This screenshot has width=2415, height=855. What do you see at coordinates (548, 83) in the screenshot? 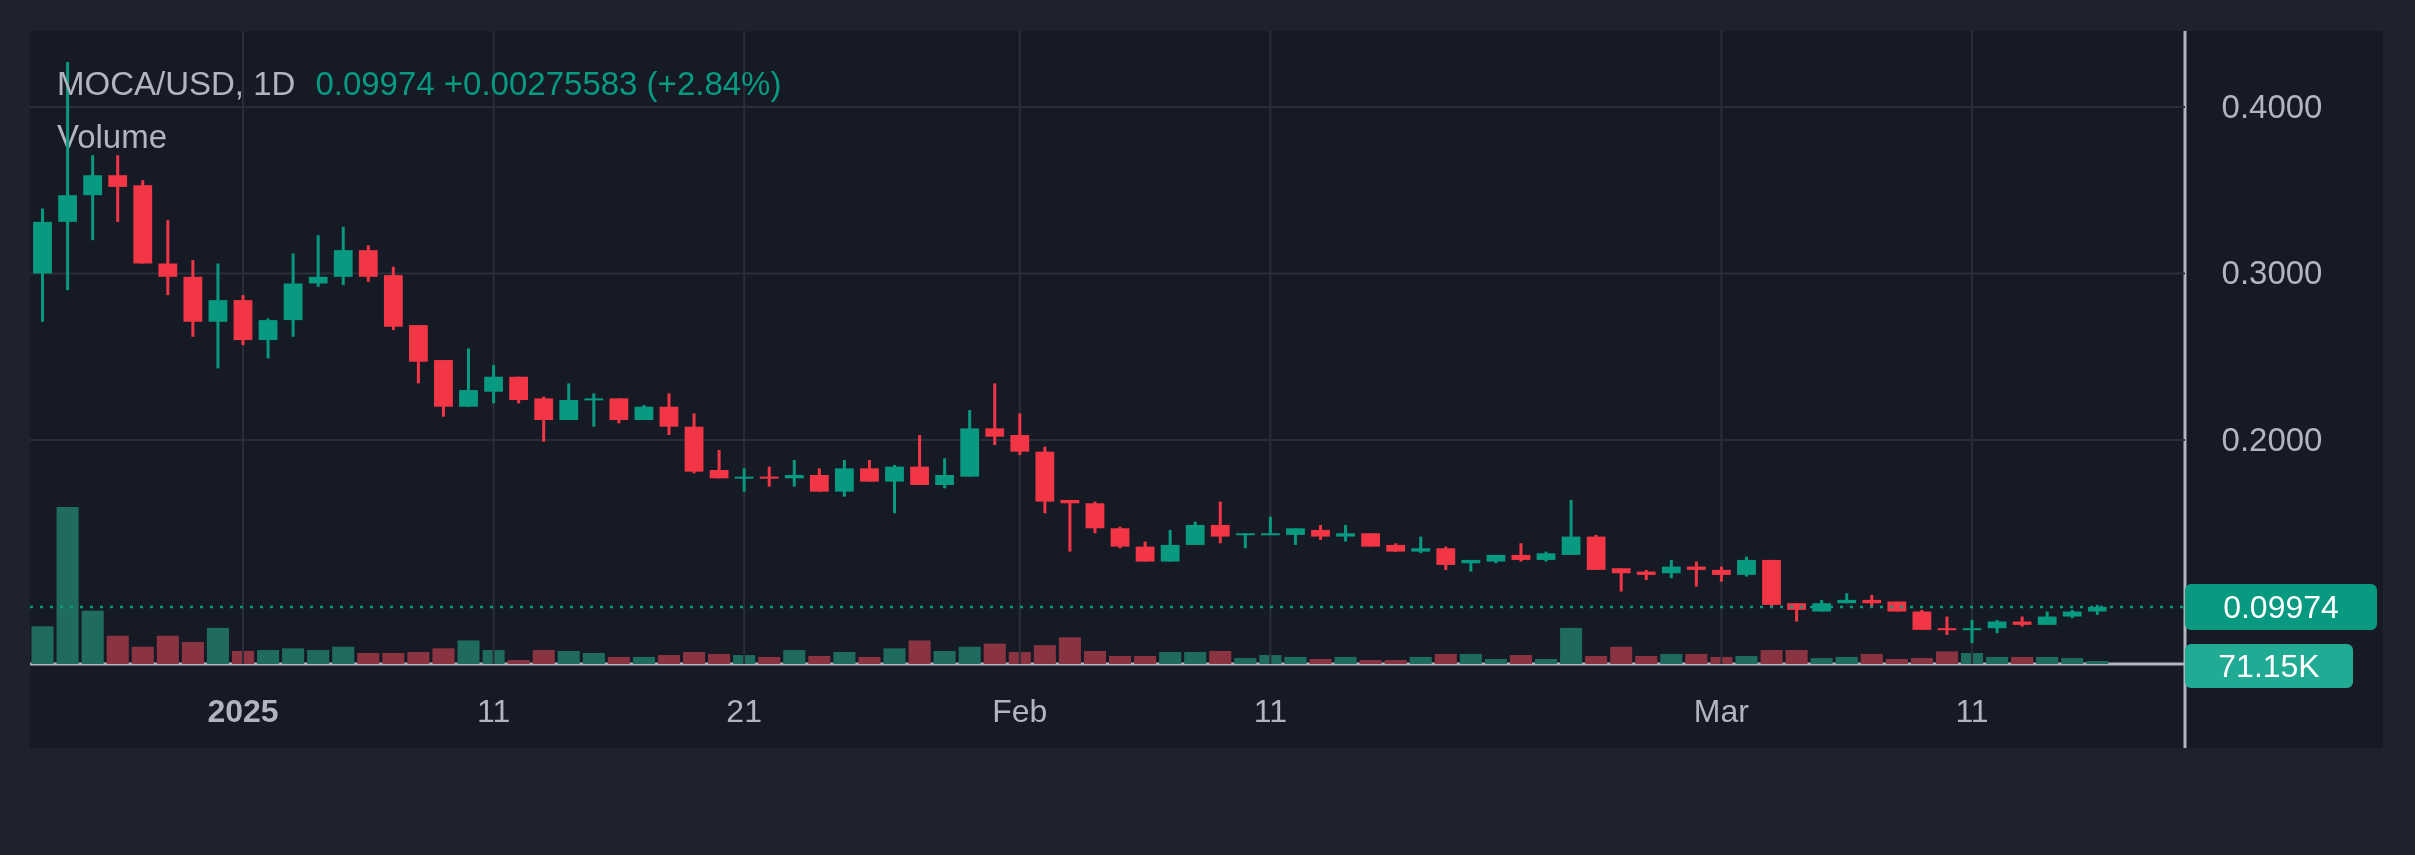
I see `text: 0.09974 +0.00275583 (+2.84%)` at bounding box center [548, 83].